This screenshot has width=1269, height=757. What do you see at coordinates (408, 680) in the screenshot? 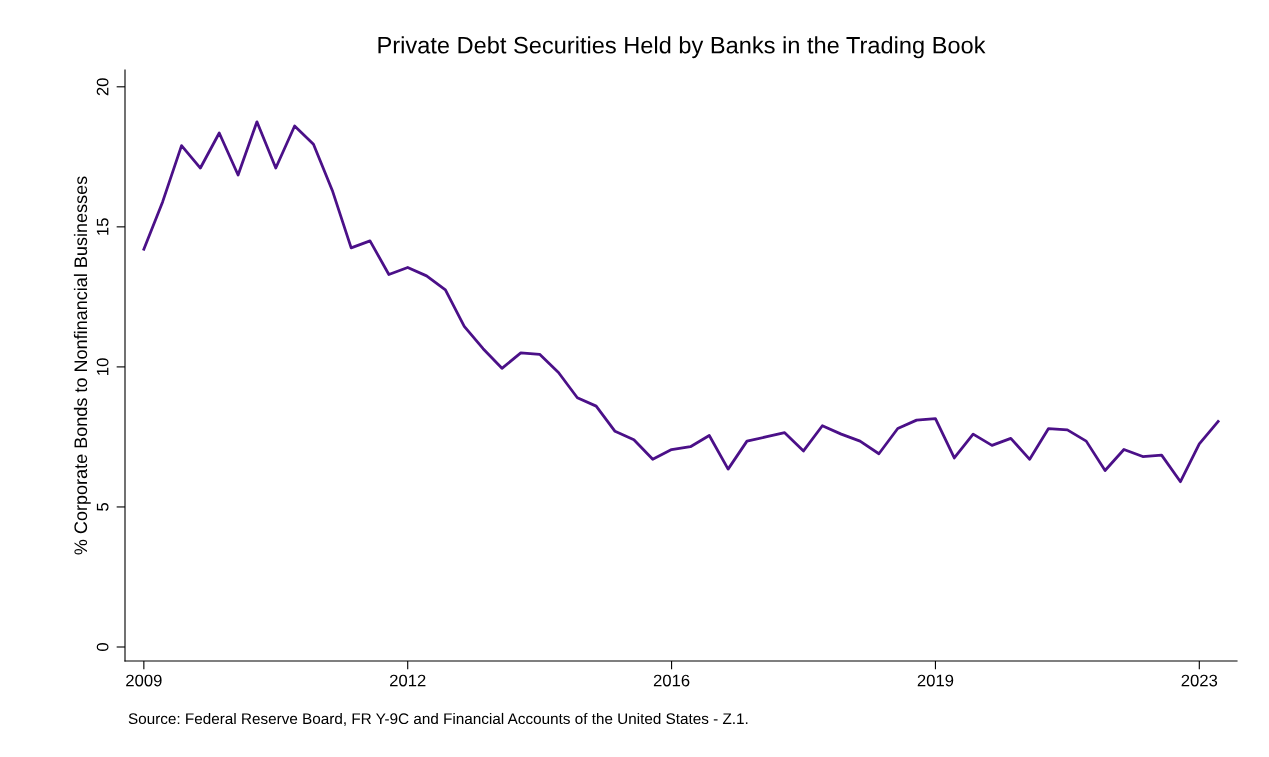
I see `x-tick-label: 2012` at bounding box center [408, 680].